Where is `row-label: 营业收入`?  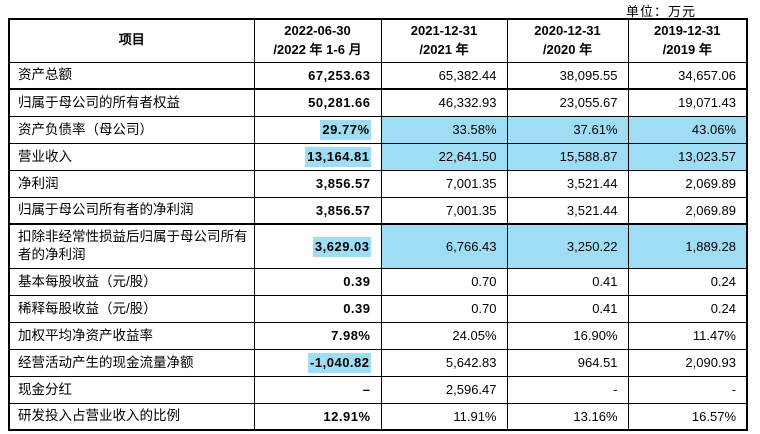 row-label: 营业收入 is located at coordinates (131, 156).